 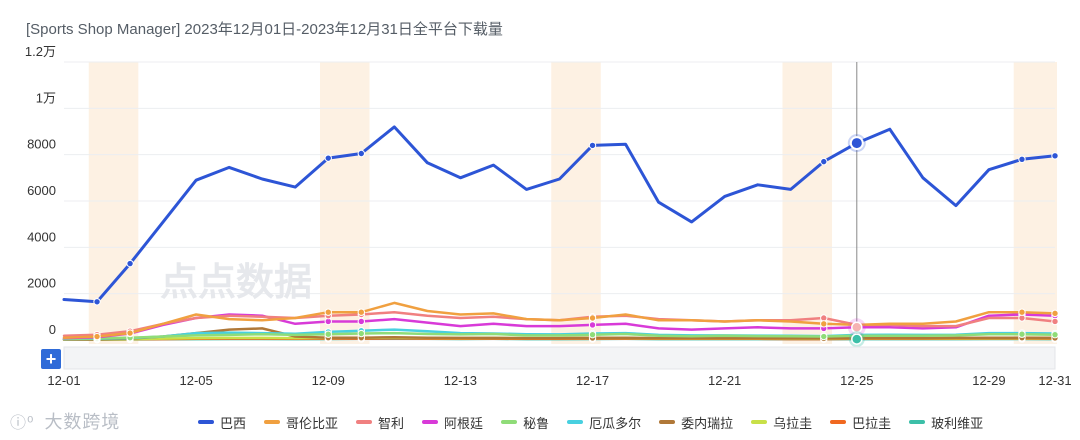 I want to click on y-tick-label: 0, so click(x=52, y=329).